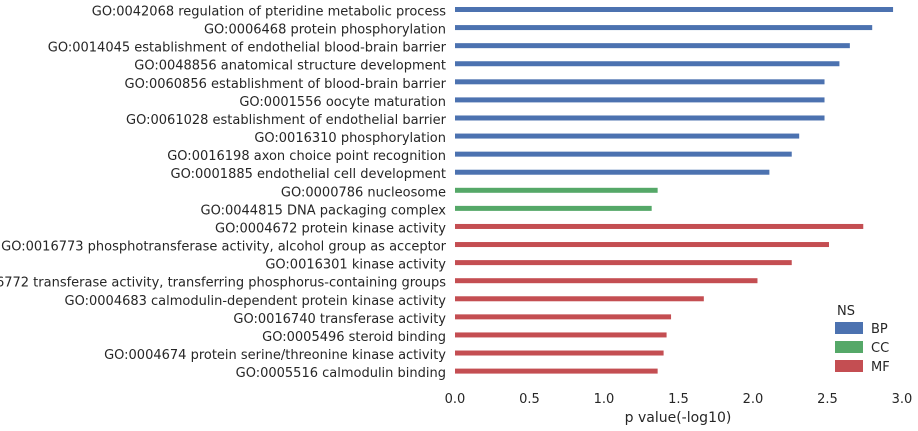 The image size is (918, 431). I want to click on legend-swatch-cc, so click(849, 347).